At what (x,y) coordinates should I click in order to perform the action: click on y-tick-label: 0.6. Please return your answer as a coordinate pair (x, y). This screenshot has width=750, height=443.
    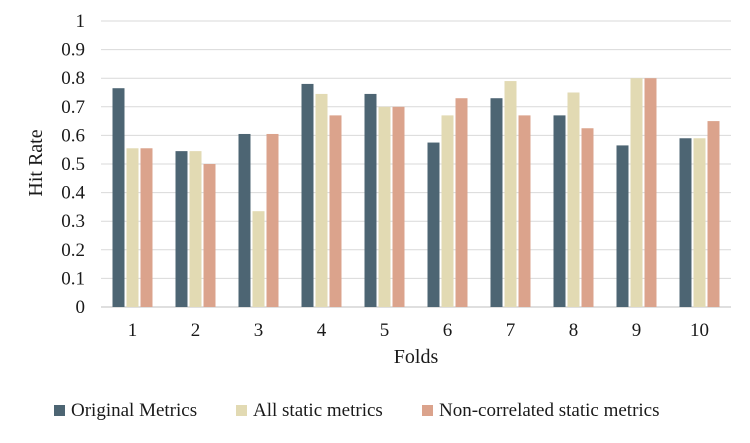
    Looking at the image, I should click on (73, 135).